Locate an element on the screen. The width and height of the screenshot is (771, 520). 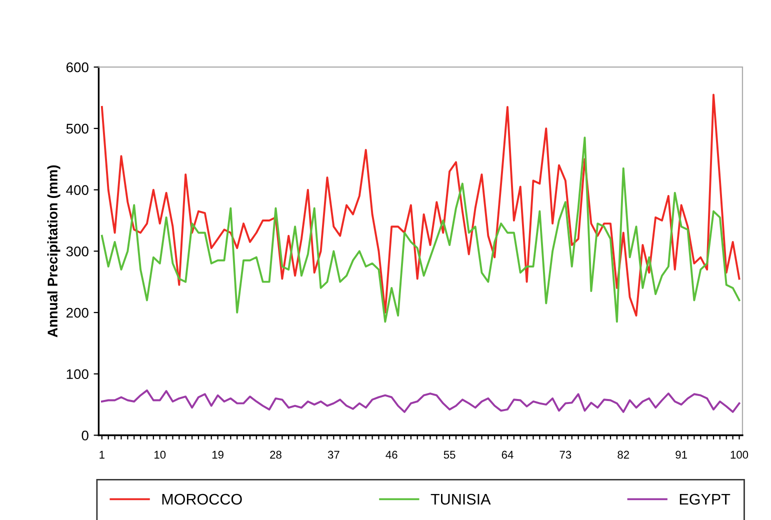
y-tick-label: 300 is located at coordinates (77, 251).